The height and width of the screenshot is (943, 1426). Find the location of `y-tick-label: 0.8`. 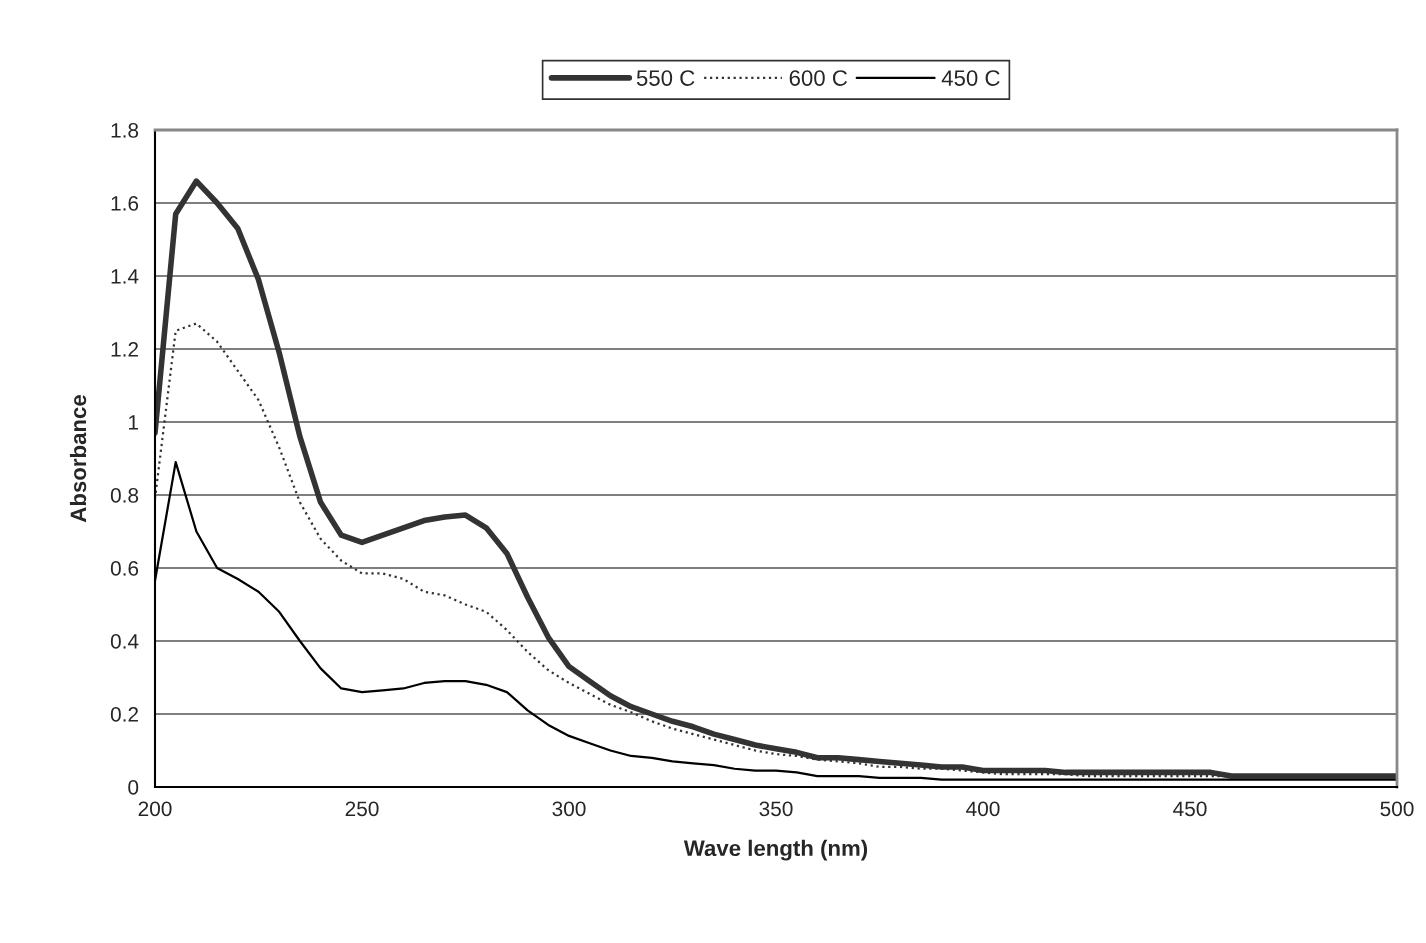

y-tick-label: 0.8 is located at coordinates (124, 495).